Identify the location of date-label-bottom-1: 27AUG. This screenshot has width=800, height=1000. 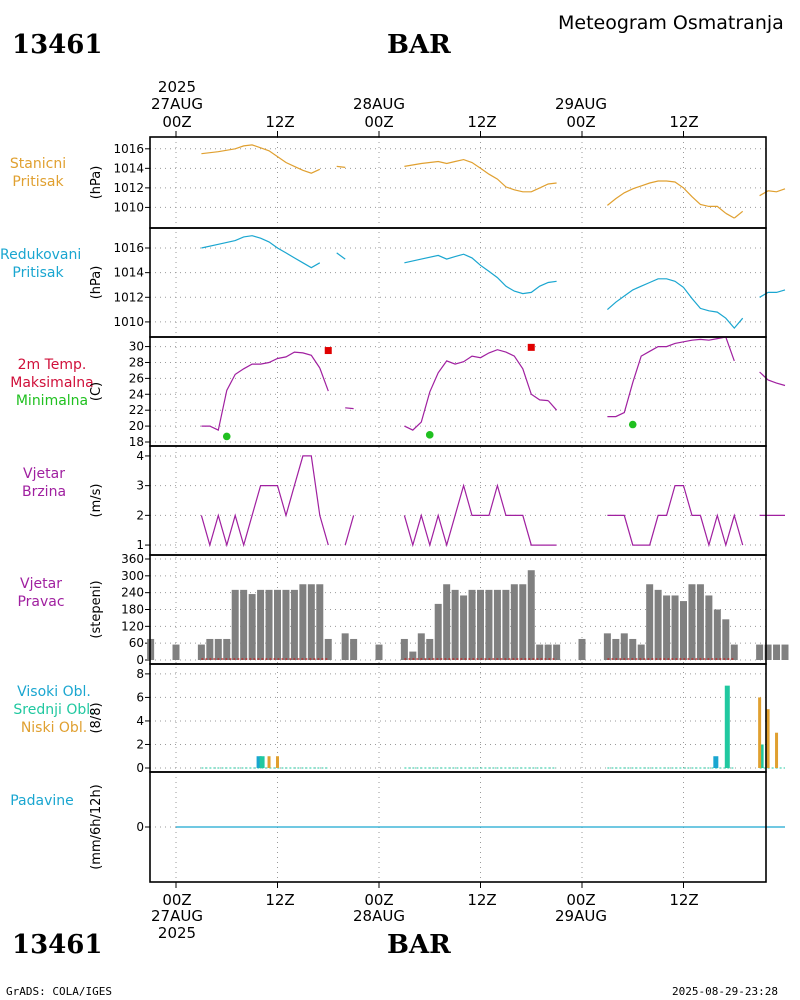
(177, 916).